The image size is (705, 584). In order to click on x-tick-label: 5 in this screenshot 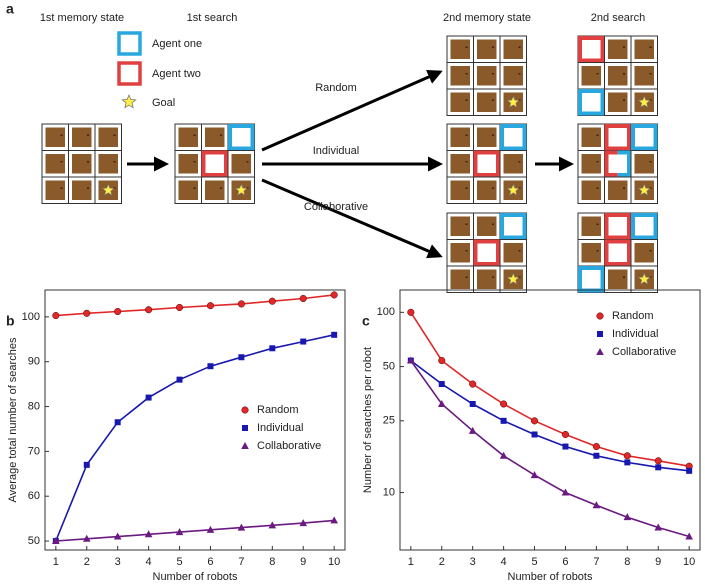, I will do `click(179, 562)`.